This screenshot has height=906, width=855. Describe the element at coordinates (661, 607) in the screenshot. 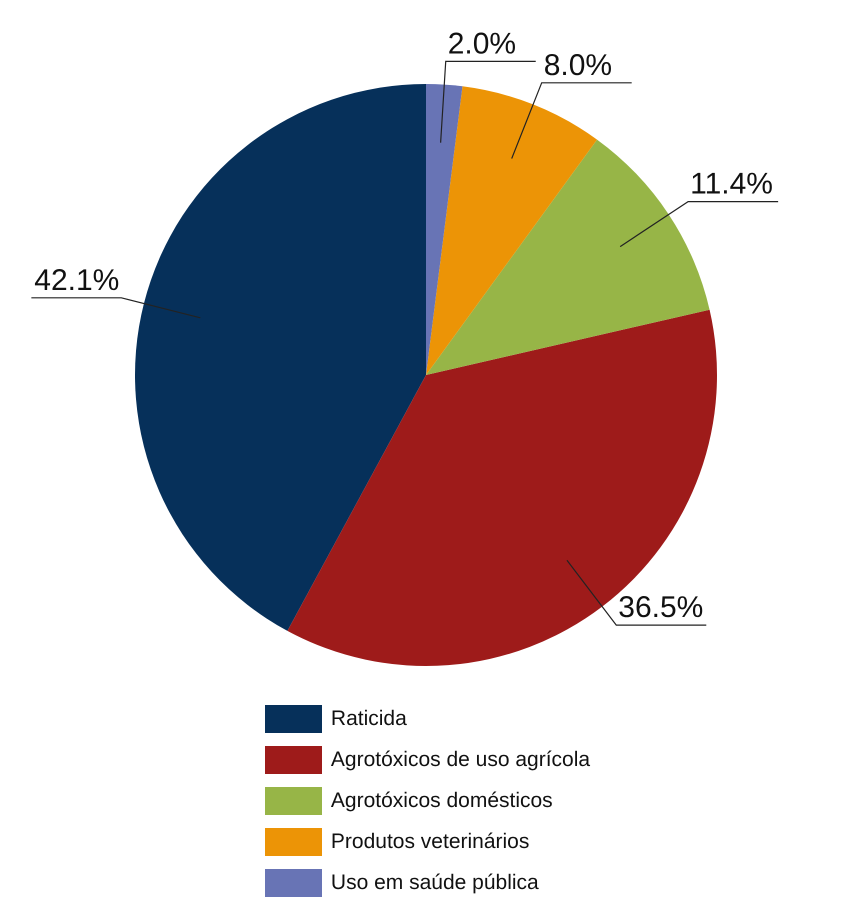

I see `data-label: 36.5%` at that location.